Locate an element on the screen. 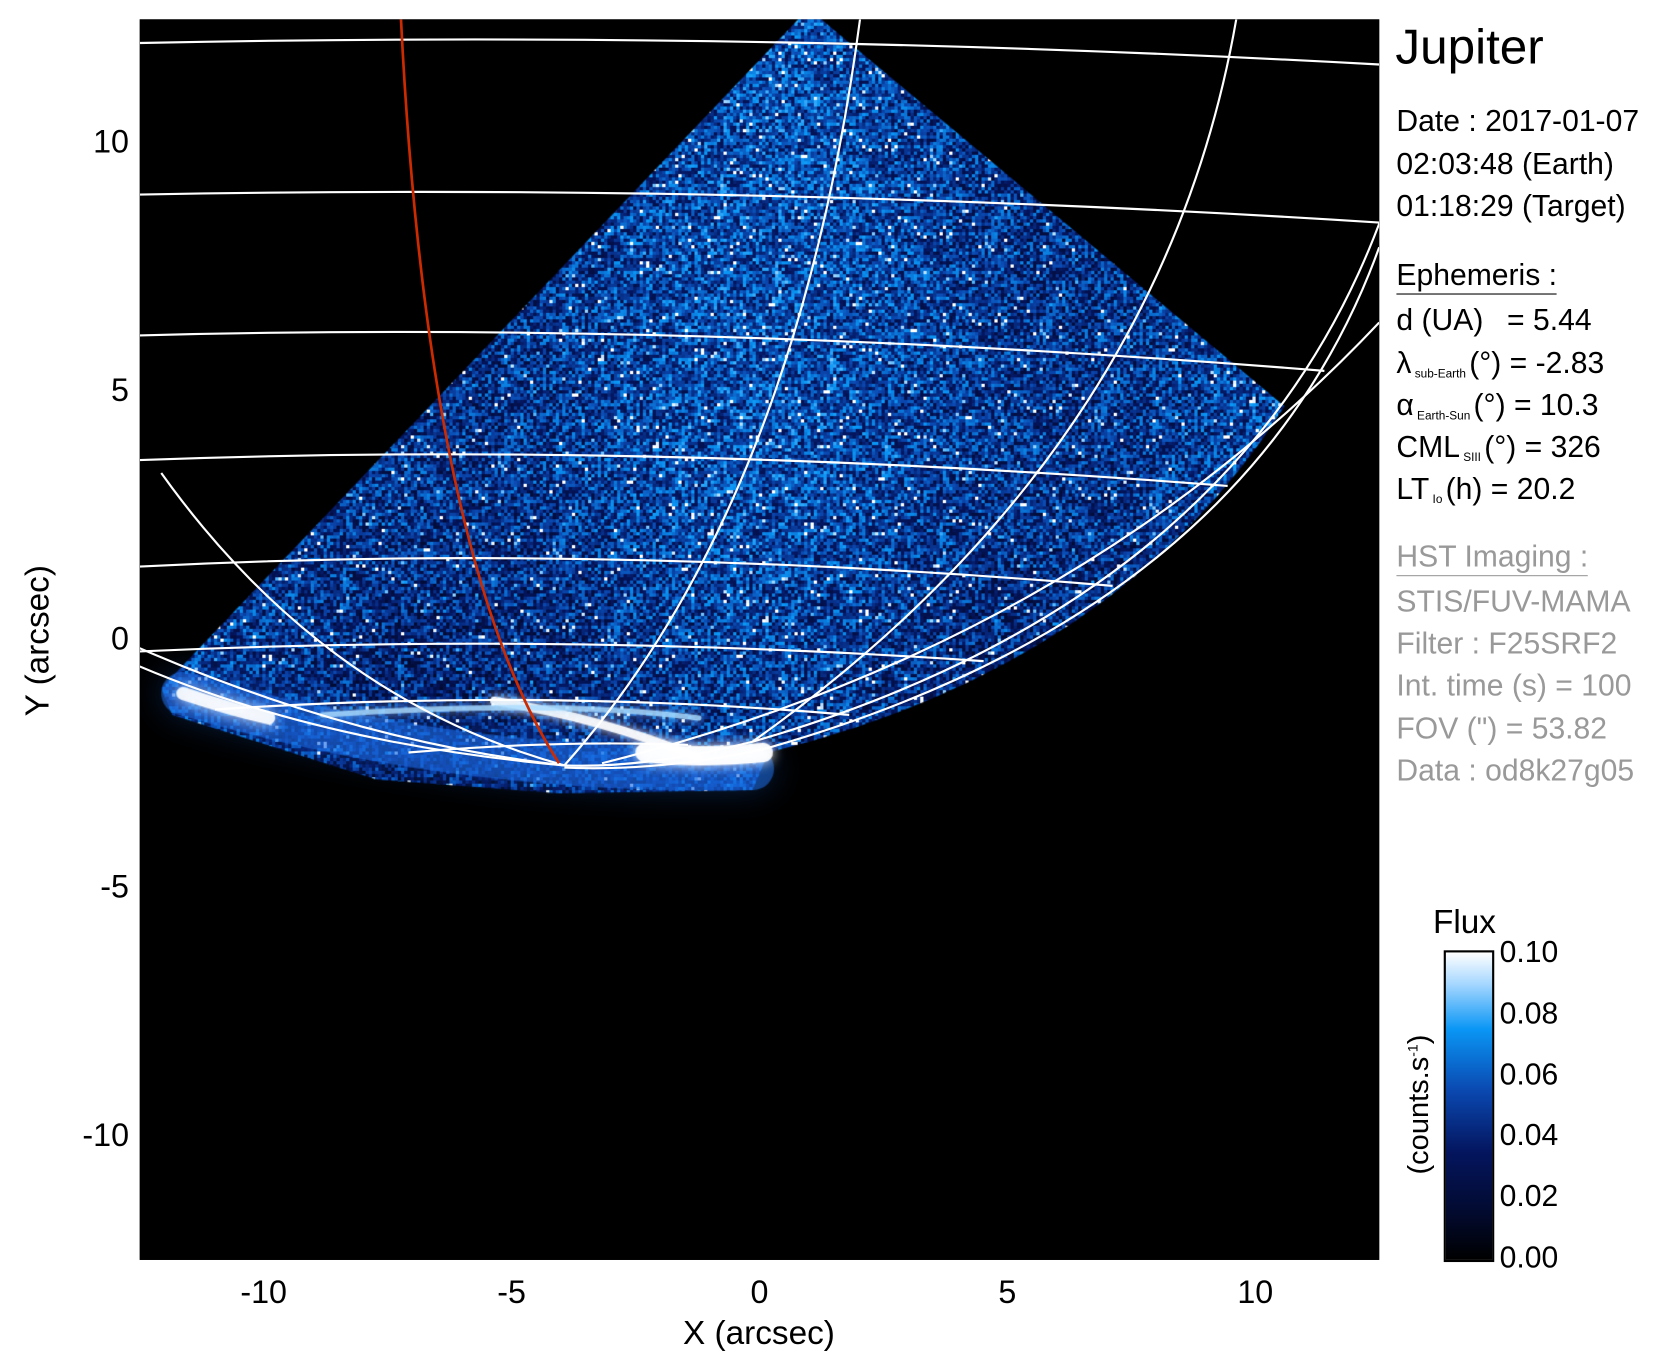 The image size is (1677, 1367). colorbar-tick-label: 0.08 is located at coordinates (1529, 1013).